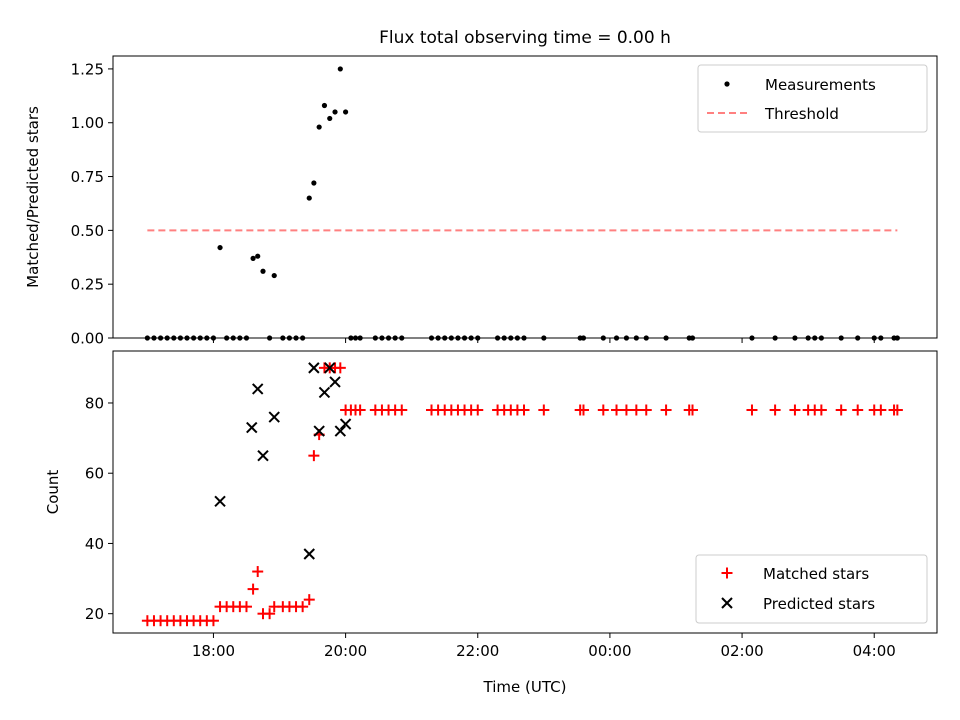 This screenshot has width=960, height=720. Describe the element at coordinates (87, 177) in the screenshot. I see `top-y-tick-label: 0.75` at that location.